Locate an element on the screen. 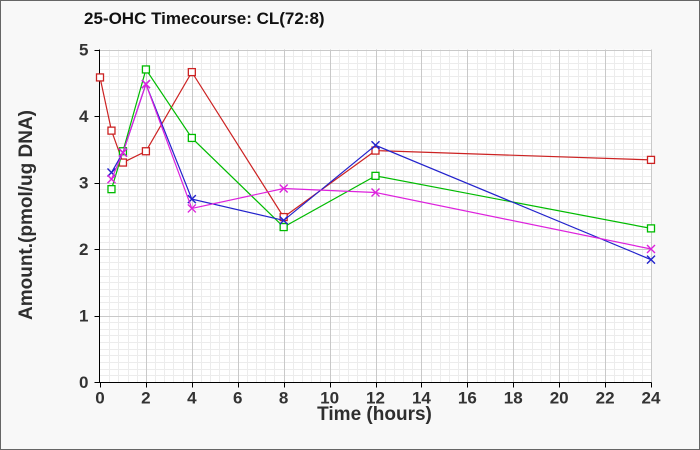  x-tick-label: 22 is located at coordinates (605, 398).